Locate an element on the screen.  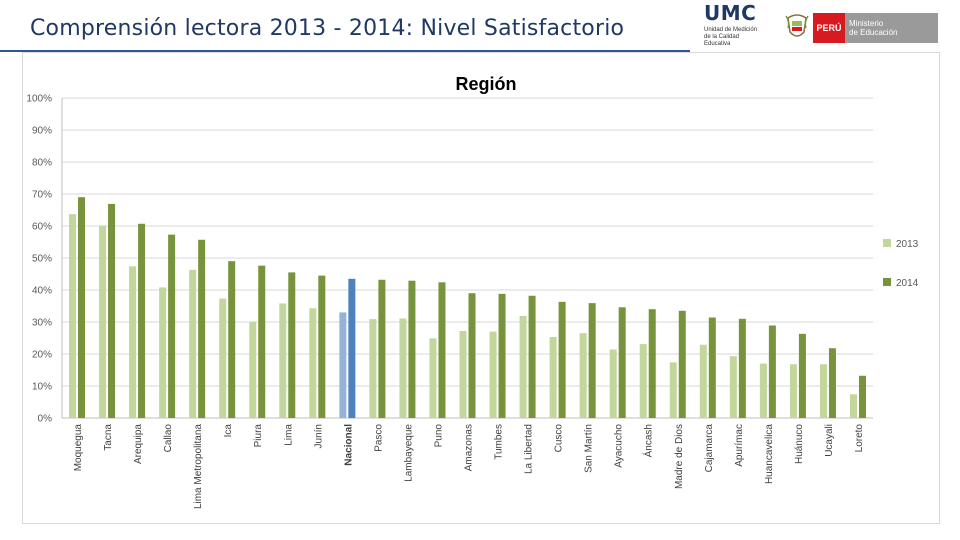
category-label: Ayacucho is located at coordinates (619, 446).